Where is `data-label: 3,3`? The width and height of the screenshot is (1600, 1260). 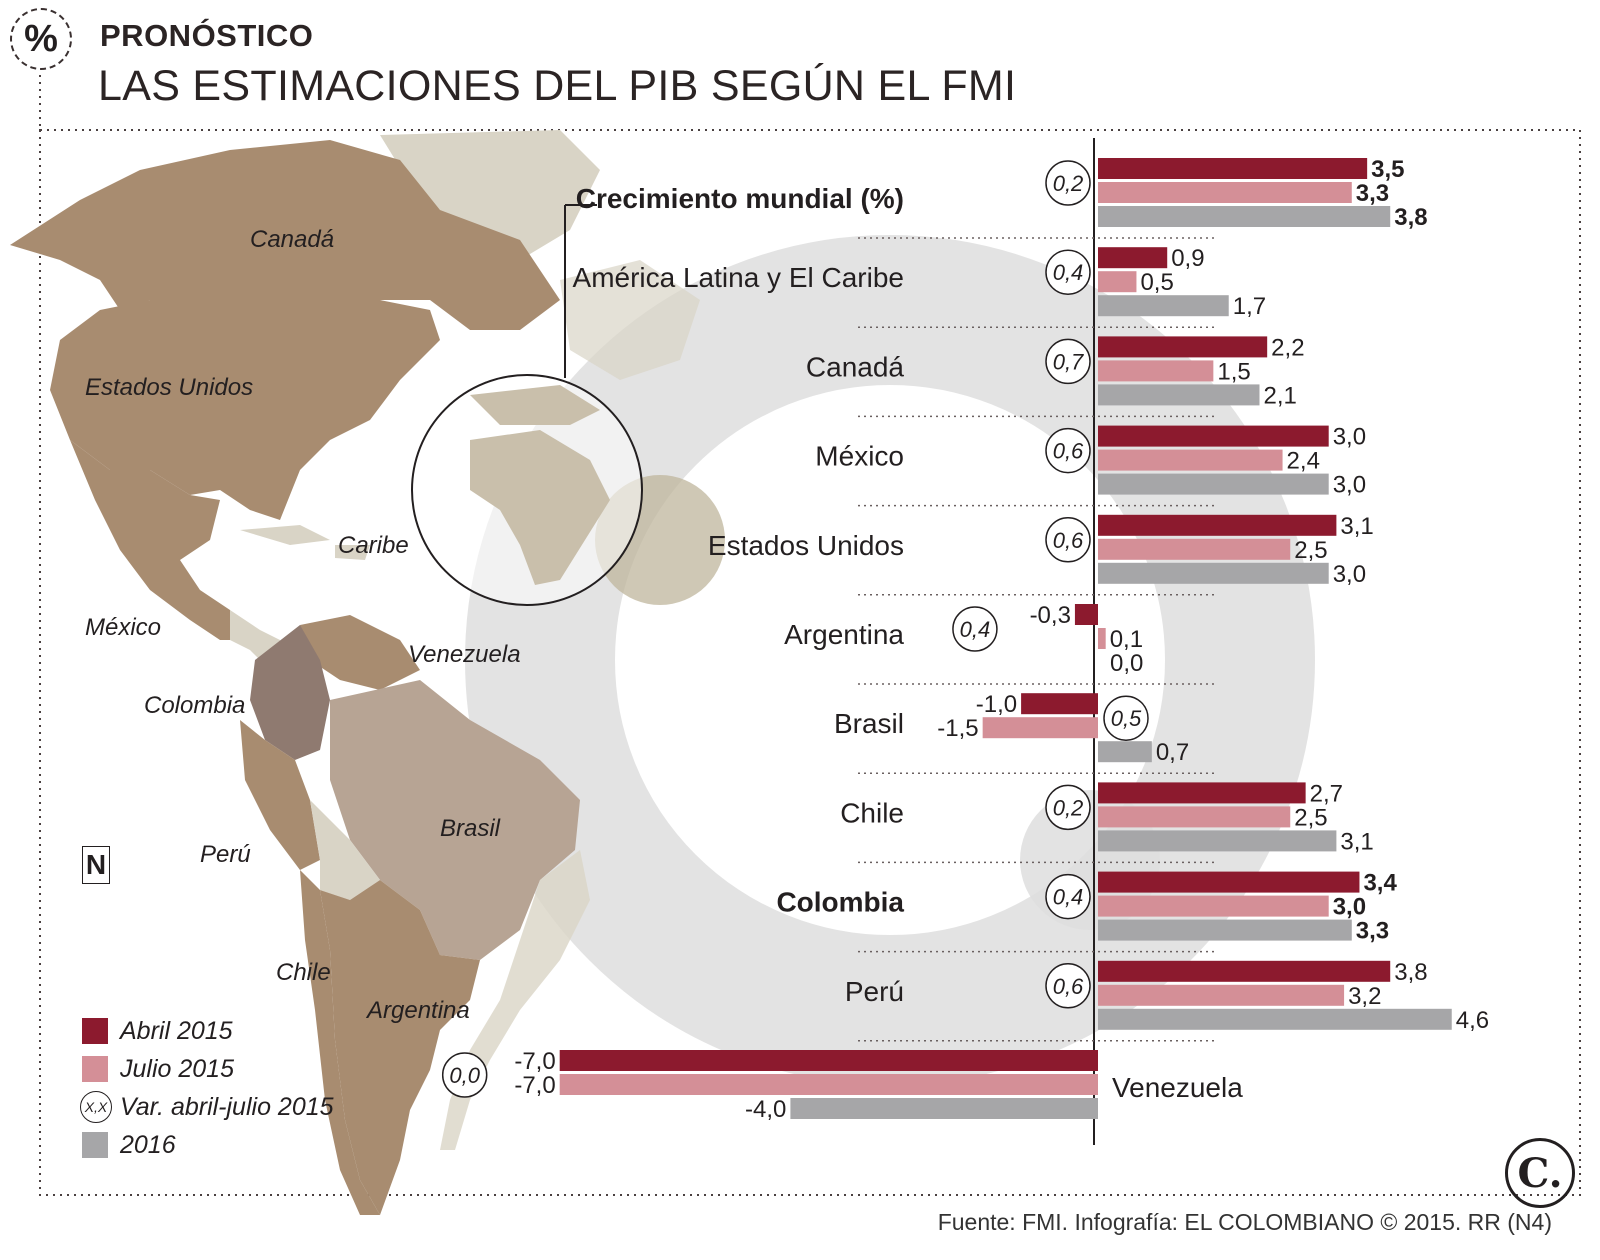
data-label: 3,3 is located at coordinates (1372, 193).